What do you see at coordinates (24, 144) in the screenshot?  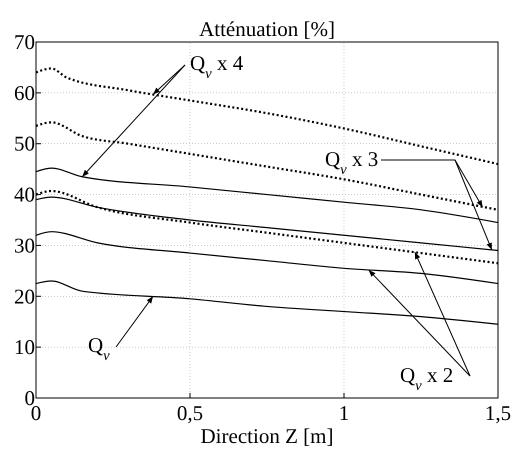 I see `y-tick-label: 50` at bounding box center [24, 144].